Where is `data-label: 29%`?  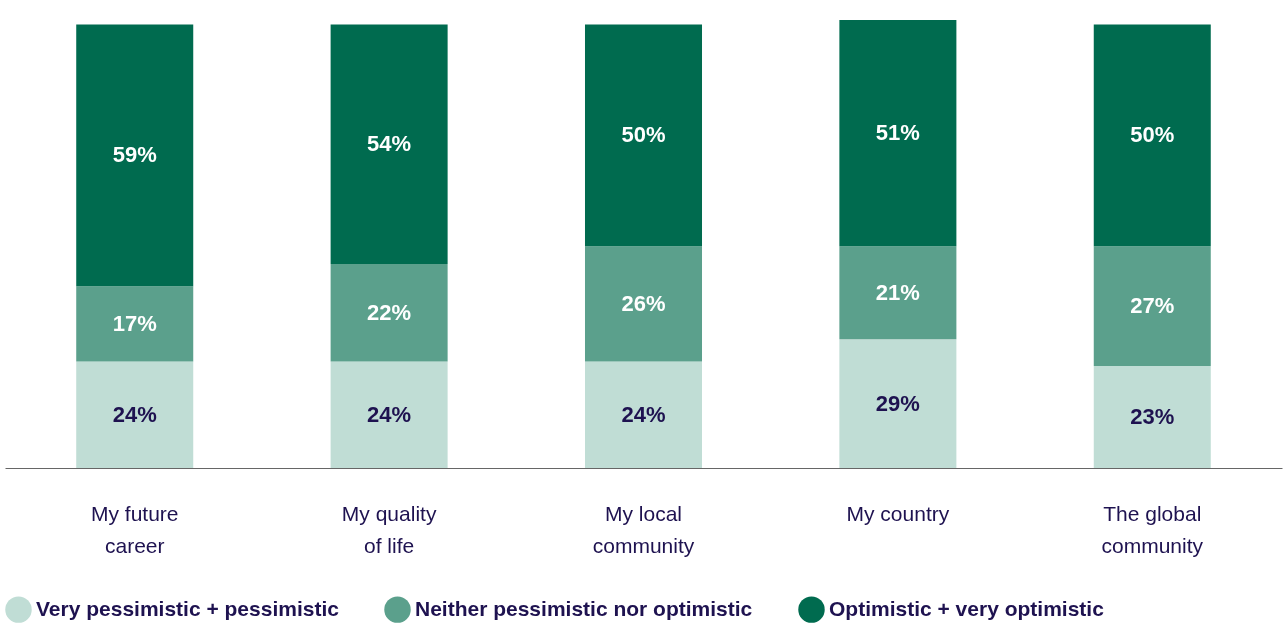
data-label: 29% is located at coordinates (897, 403).